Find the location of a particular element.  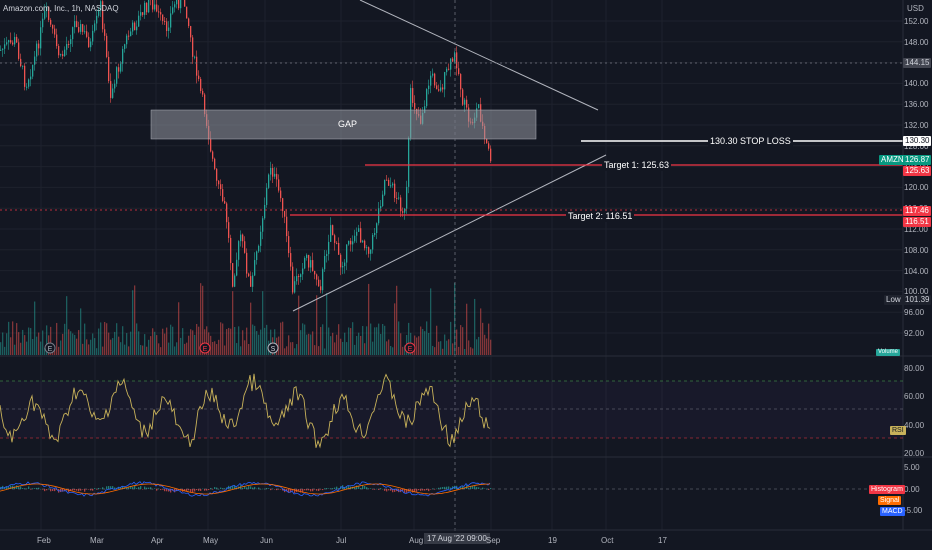

rsi-axis-40: 40.00 is located at coordinates (914, 425).